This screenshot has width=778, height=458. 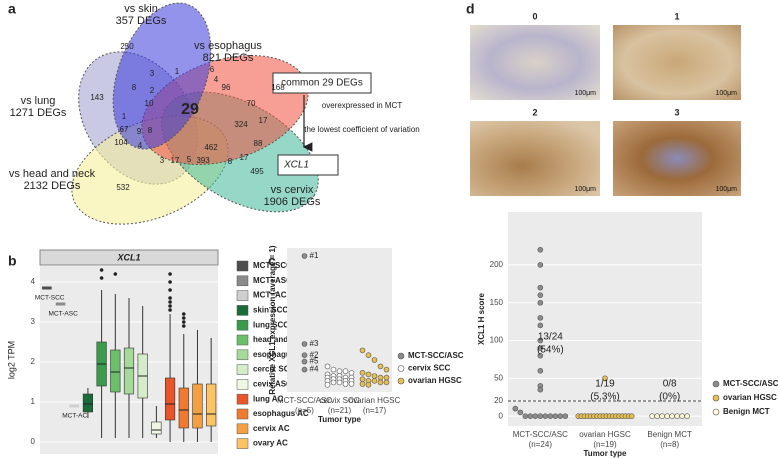 What do you see at coordinates (271, 428) in the screenshot?
I see `legend-label: cervix AC` at bounding box center [271, 428].